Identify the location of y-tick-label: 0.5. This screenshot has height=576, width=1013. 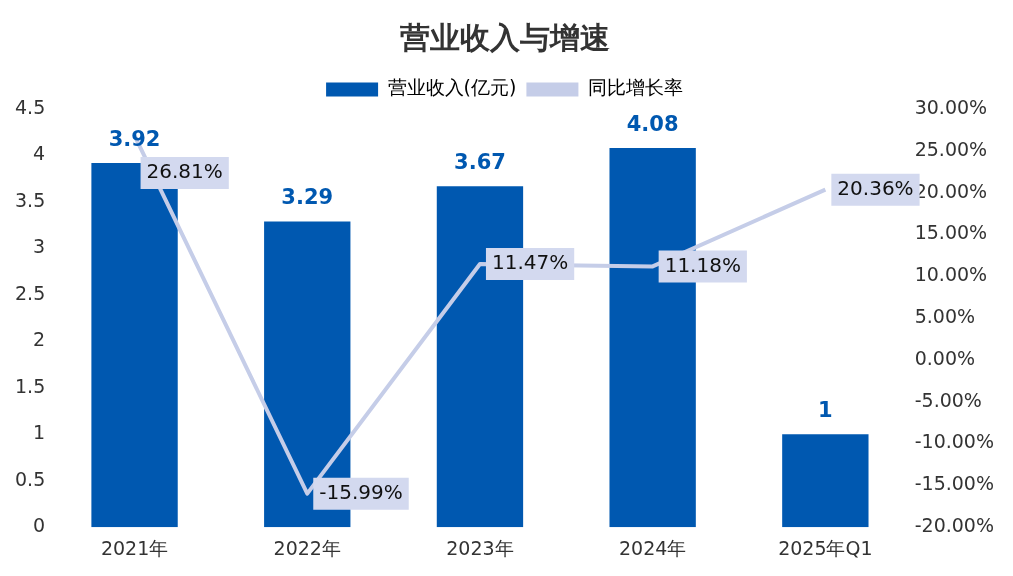
(30, 478).